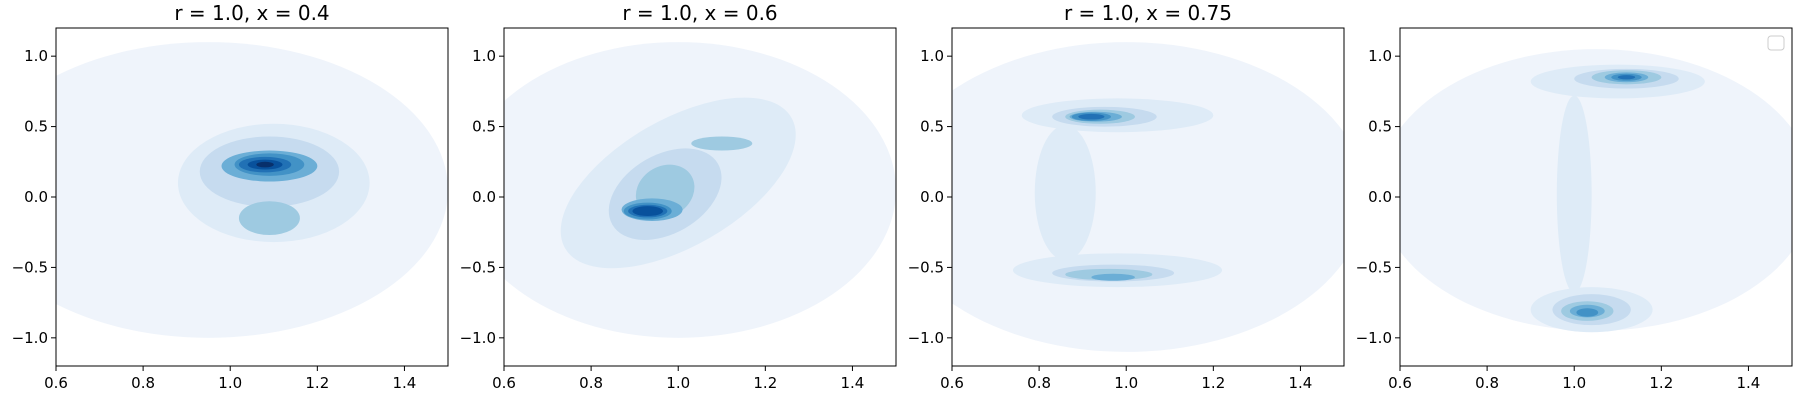  What do you see at coordinates (251, 13) in the screenshot?
I see `panel-title: r = 1.0, x = 0.4` at bounding box center [251, 13].